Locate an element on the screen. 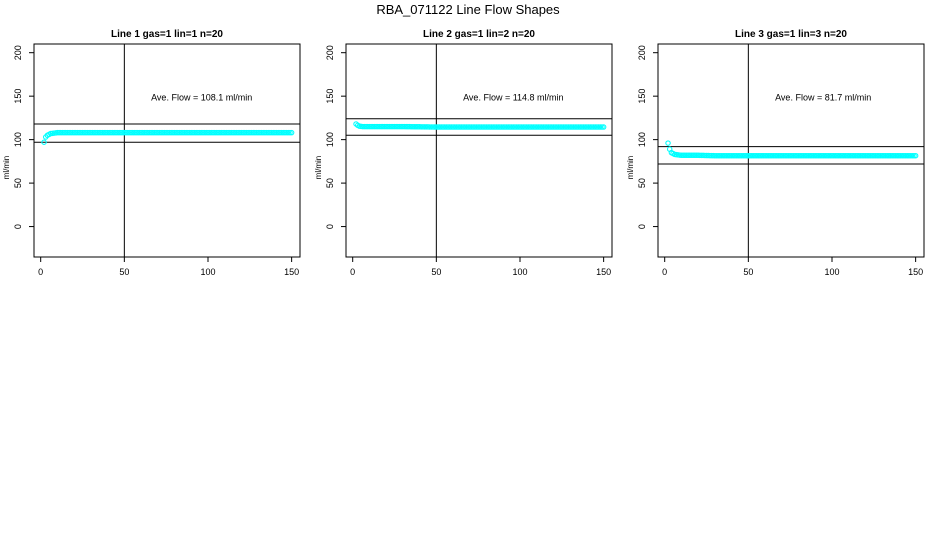  x-tick-label: 150 is located at coordinates (603, 272).